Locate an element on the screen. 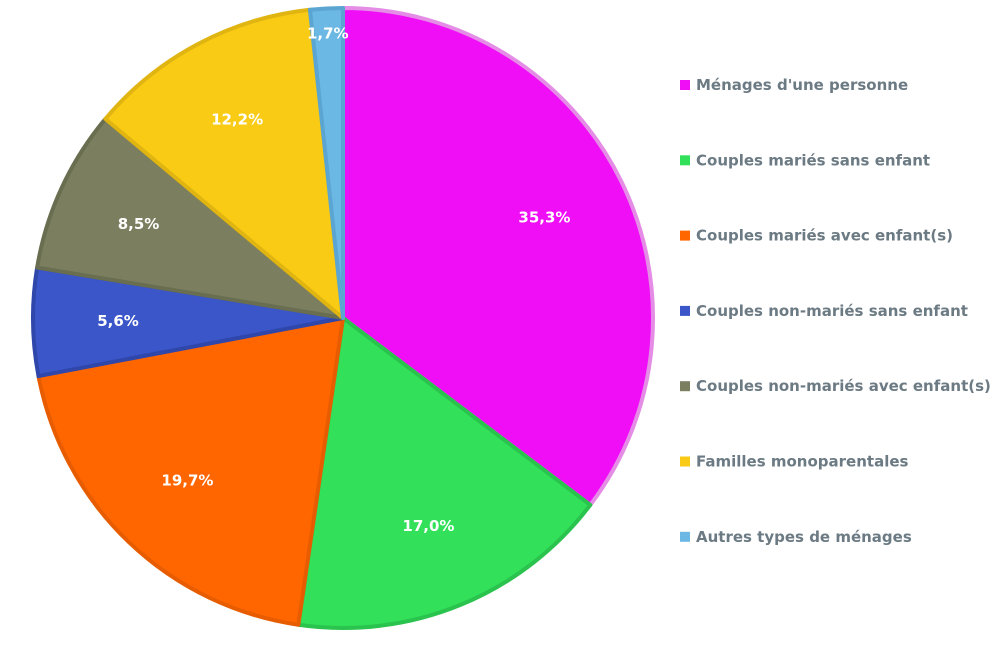 This screenshot has height=652, width=1000. legend-label: Couples mariés sans enfant is located at coordinates (813, 160).